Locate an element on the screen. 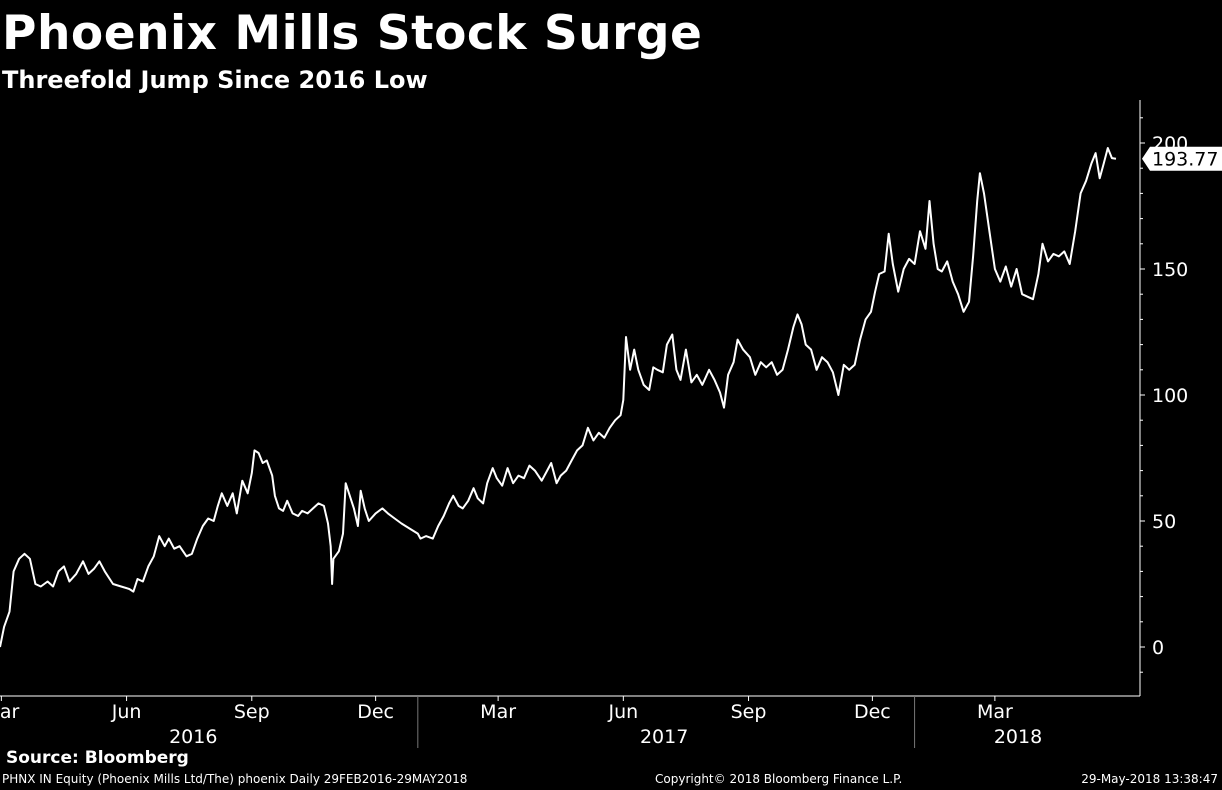  x-year-label: 2018 is located at coordinates (1018, 737).